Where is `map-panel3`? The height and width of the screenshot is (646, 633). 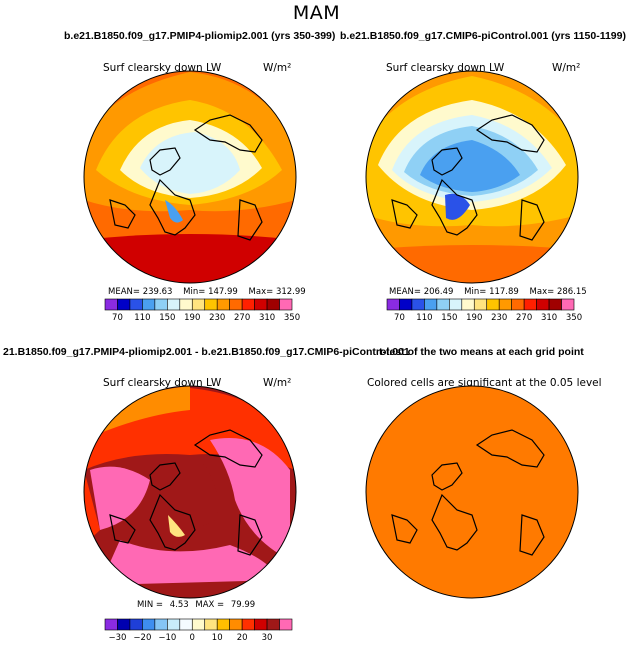
map-panel3 is located at coordinates (190, 492).